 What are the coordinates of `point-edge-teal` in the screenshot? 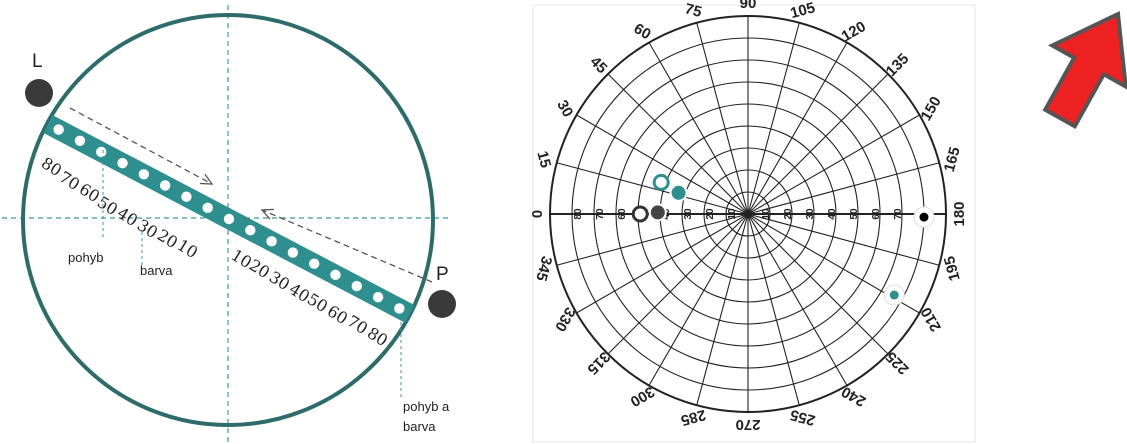 It's located at (894, 295).